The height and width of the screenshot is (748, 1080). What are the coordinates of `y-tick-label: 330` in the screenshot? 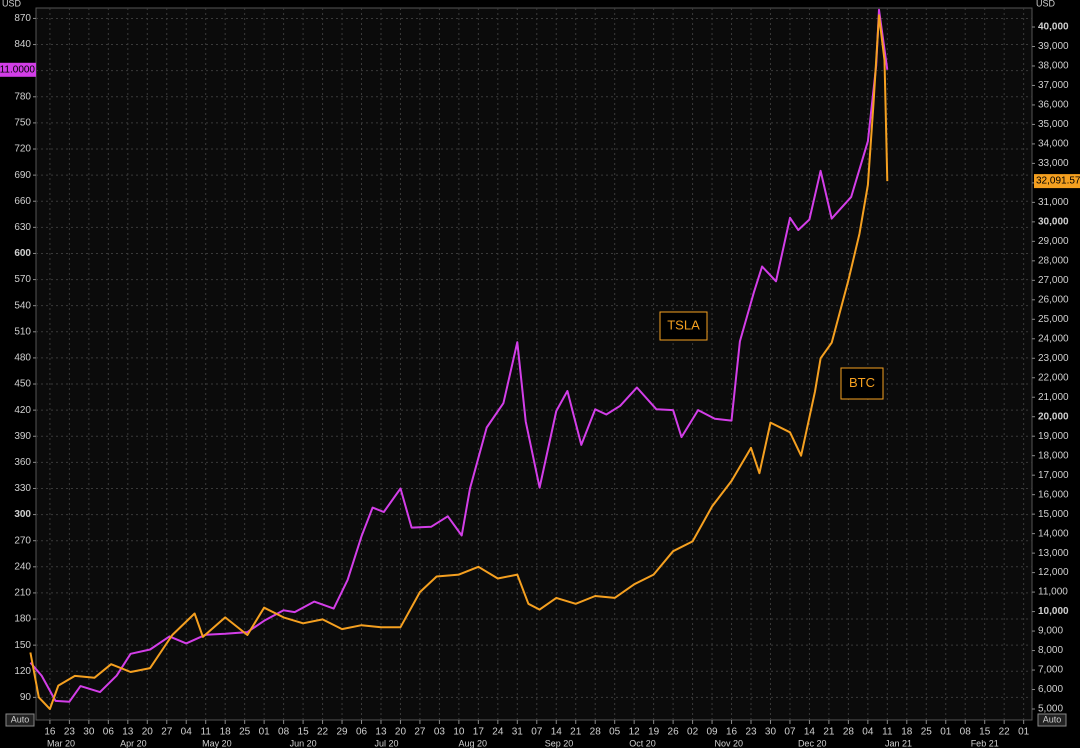 It's located at (22, 488).